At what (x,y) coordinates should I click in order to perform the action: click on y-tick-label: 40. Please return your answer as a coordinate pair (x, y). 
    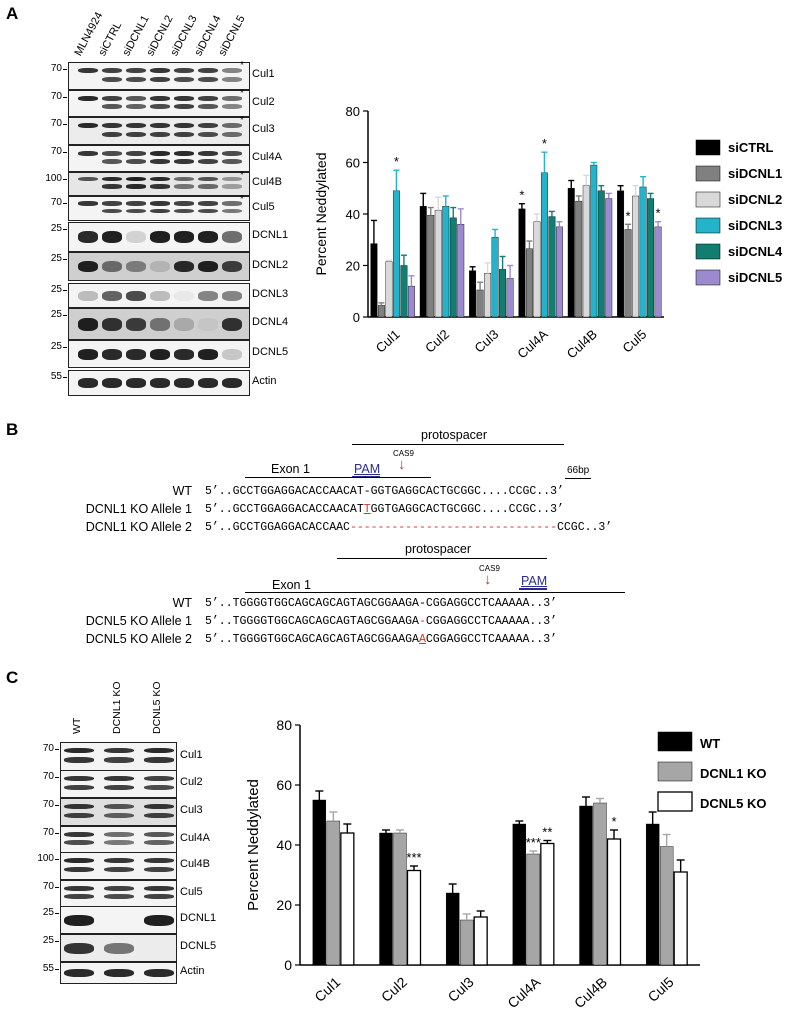
    Looking at the image, I should click on (353, 214).